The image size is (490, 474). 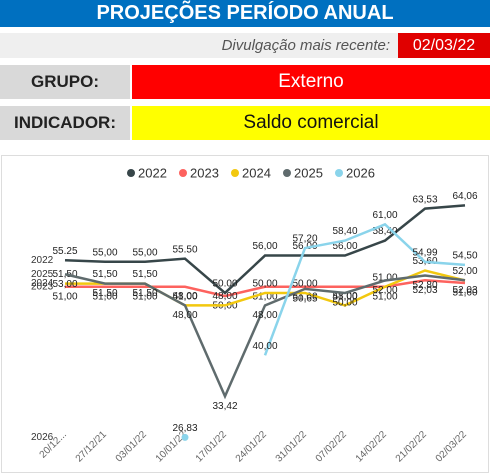 What do you see at coordinates (184, 428) in the screenshot?
I see `data-label: 26,83` at bounding box center [184, 428].